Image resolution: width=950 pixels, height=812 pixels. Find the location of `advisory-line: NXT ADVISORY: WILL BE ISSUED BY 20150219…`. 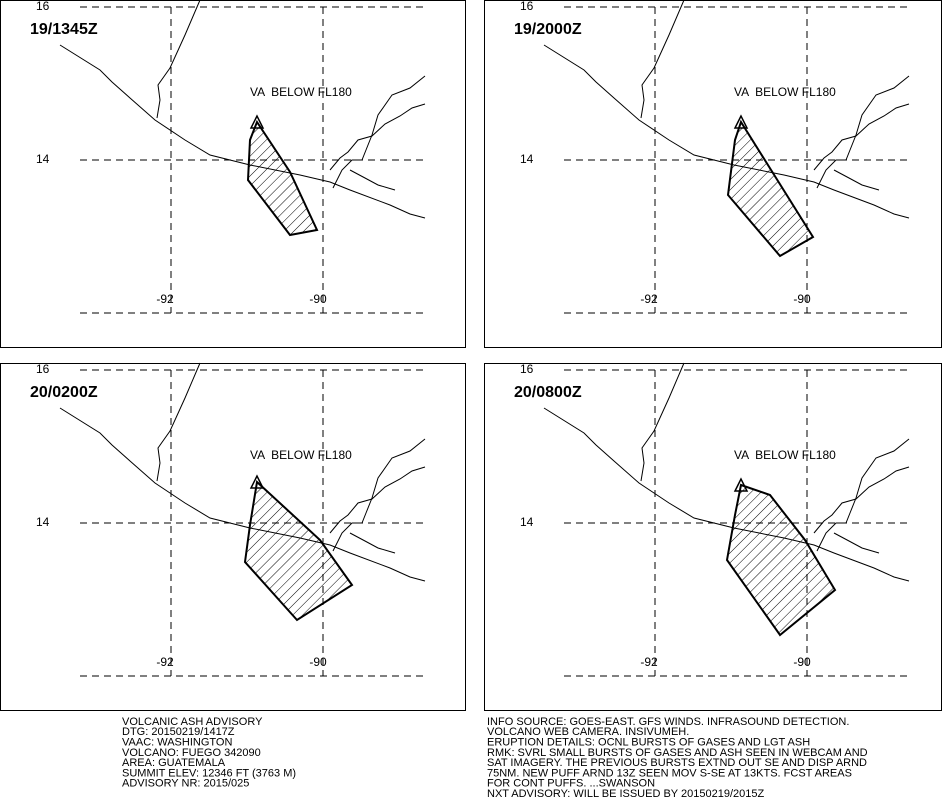

advisory-line: NXT ADVISORY: WILL BE ISSUED BY 20150219… is located at coordinates (625, 794).